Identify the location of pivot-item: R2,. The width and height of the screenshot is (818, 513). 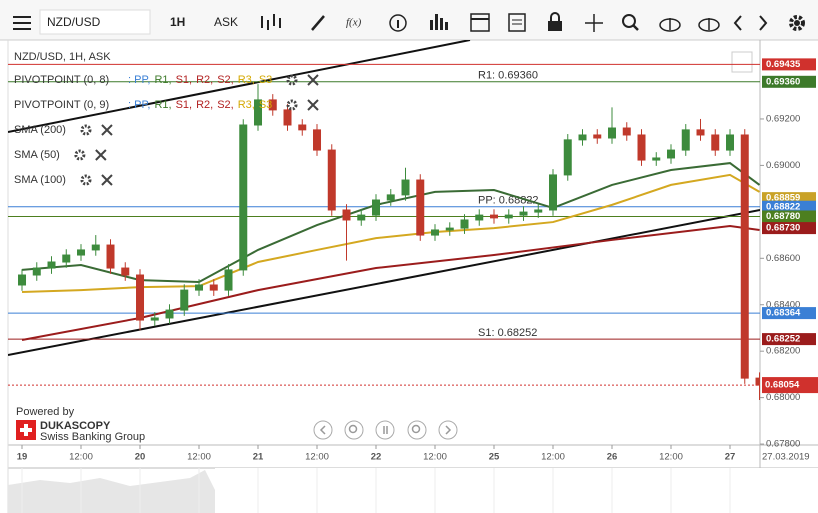
(204, 80).